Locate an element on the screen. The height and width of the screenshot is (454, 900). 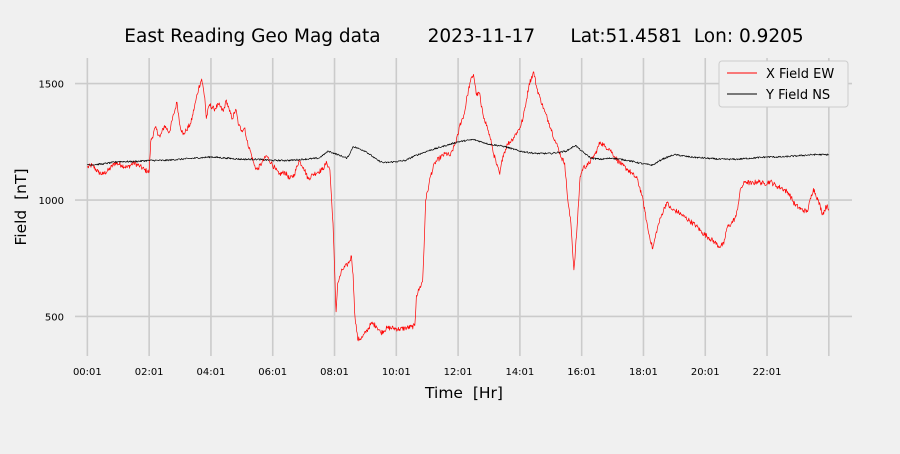
legend: X Field EW Y Field NS is located at coordinates (783, 84).